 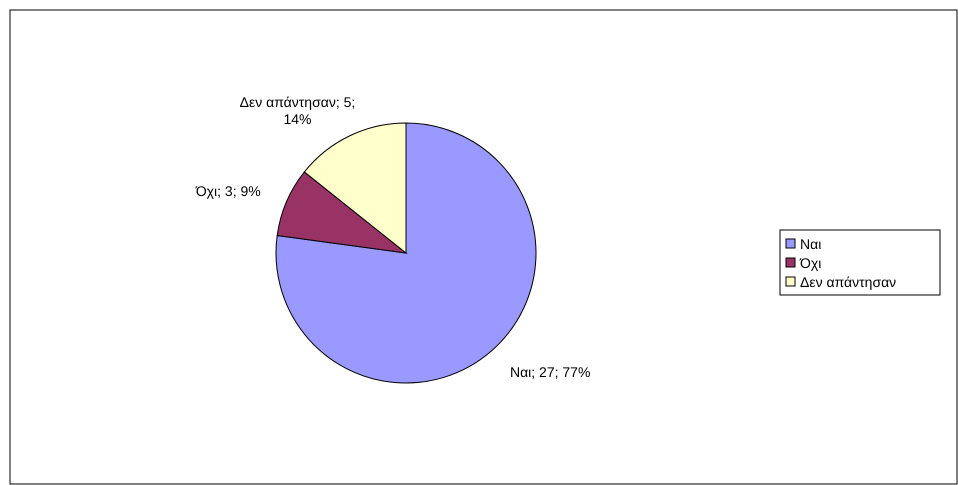 I want to click on legend-label: Ναι, so click(x=811, y=244).